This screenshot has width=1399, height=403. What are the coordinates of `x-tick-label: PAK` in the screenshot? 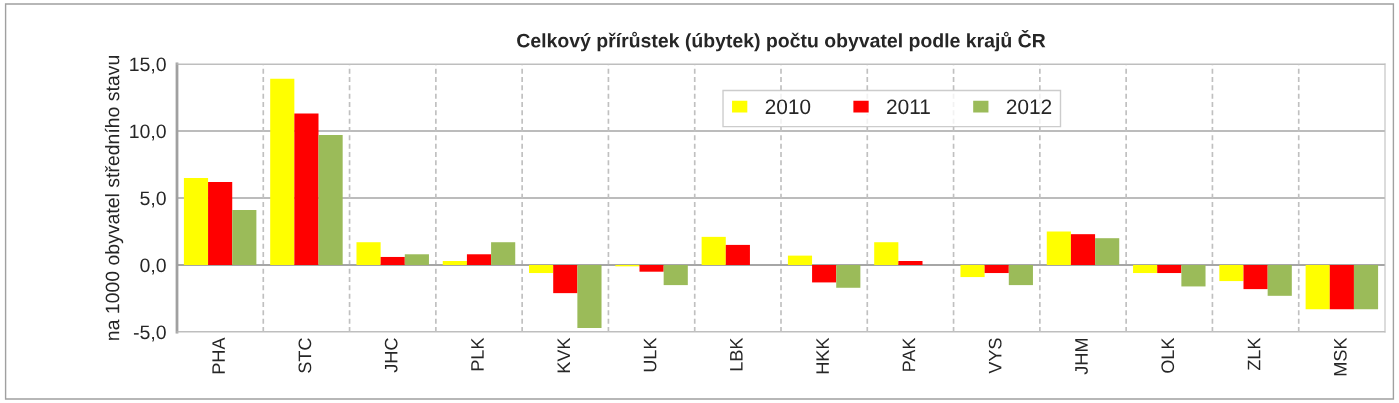 It's located at (909, 354).